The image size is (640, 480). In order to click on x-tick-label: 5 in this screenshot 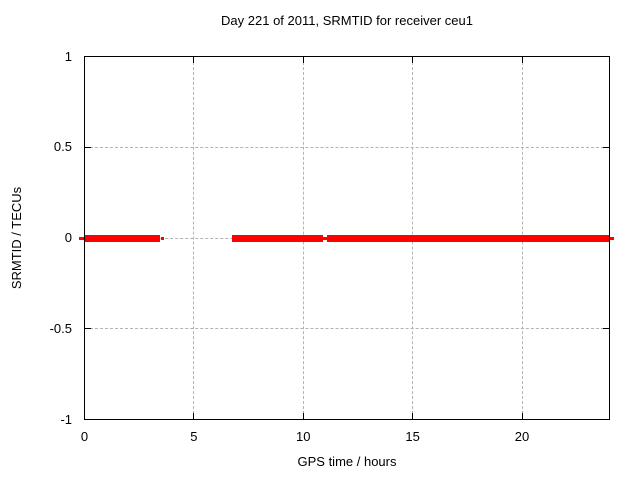, I will do `click(194, 436)`.